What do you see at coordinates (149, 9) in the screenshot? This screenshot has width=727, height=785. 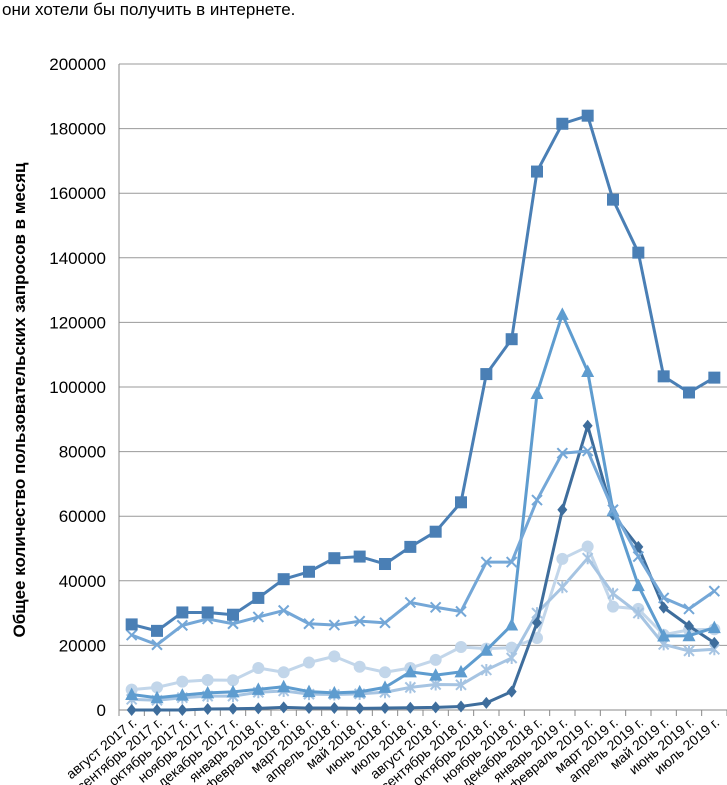 I see `intro-text: они хотели бы получить в интернете.` at bounding box center [149, 9].